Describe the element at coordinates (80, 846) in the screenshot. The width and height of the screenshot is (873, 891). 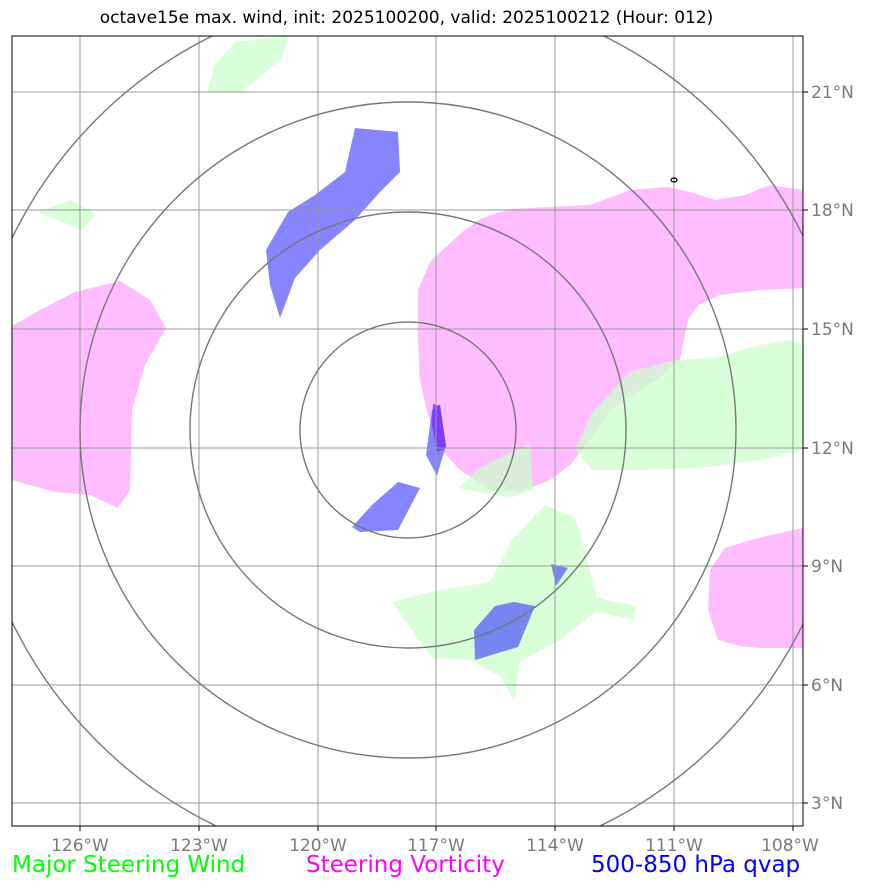
I see `lon-label-126w: 126°W` at that location.